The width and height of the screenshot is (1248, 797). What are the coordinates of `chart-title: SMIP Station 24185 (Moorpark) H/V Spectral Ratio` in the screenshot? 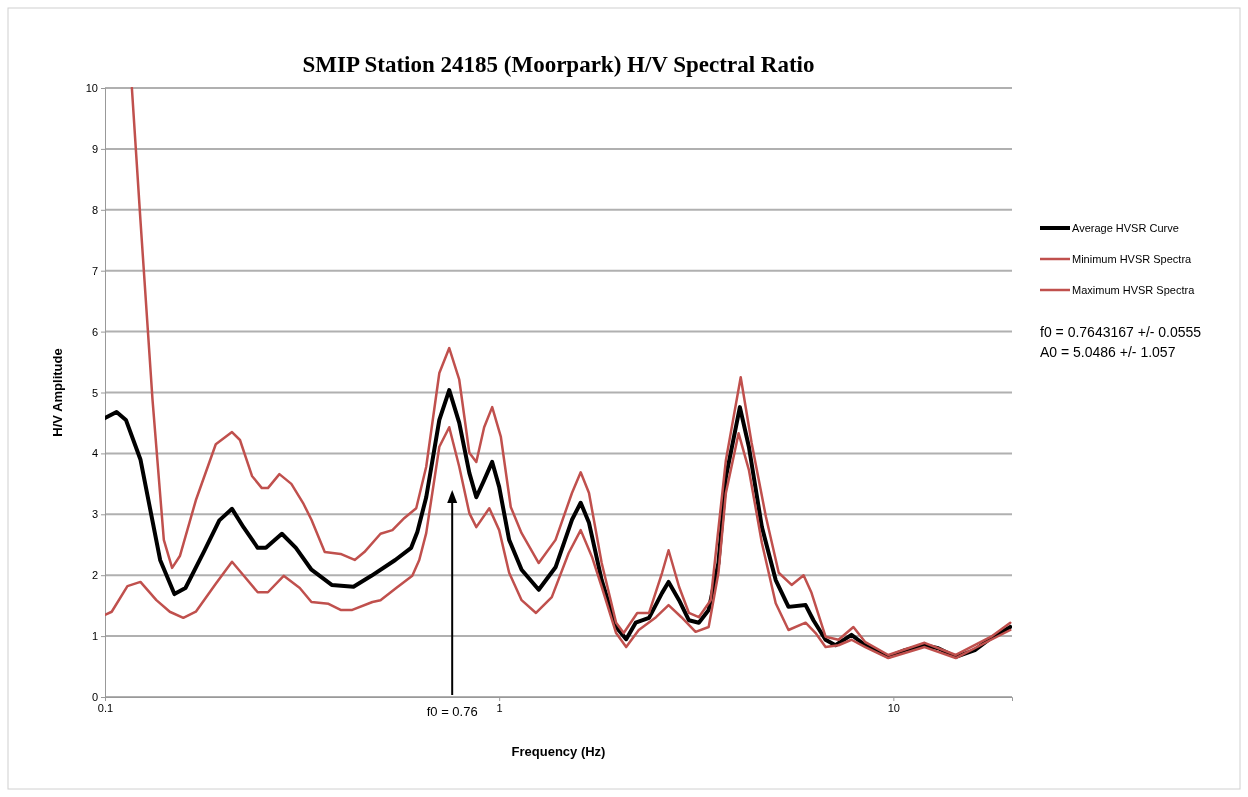 It's located at (558, 64).